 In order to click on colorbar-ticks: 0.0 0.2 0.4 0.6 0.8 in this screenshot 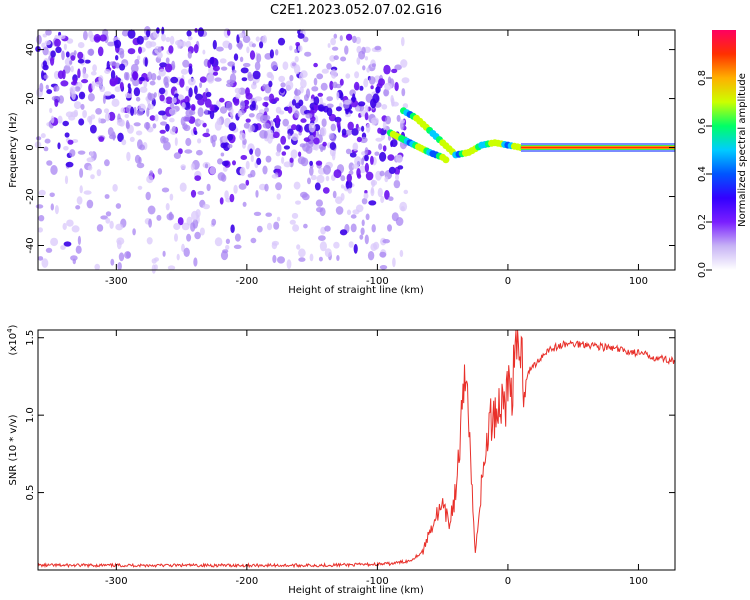, I will do `click(704, 174)`.